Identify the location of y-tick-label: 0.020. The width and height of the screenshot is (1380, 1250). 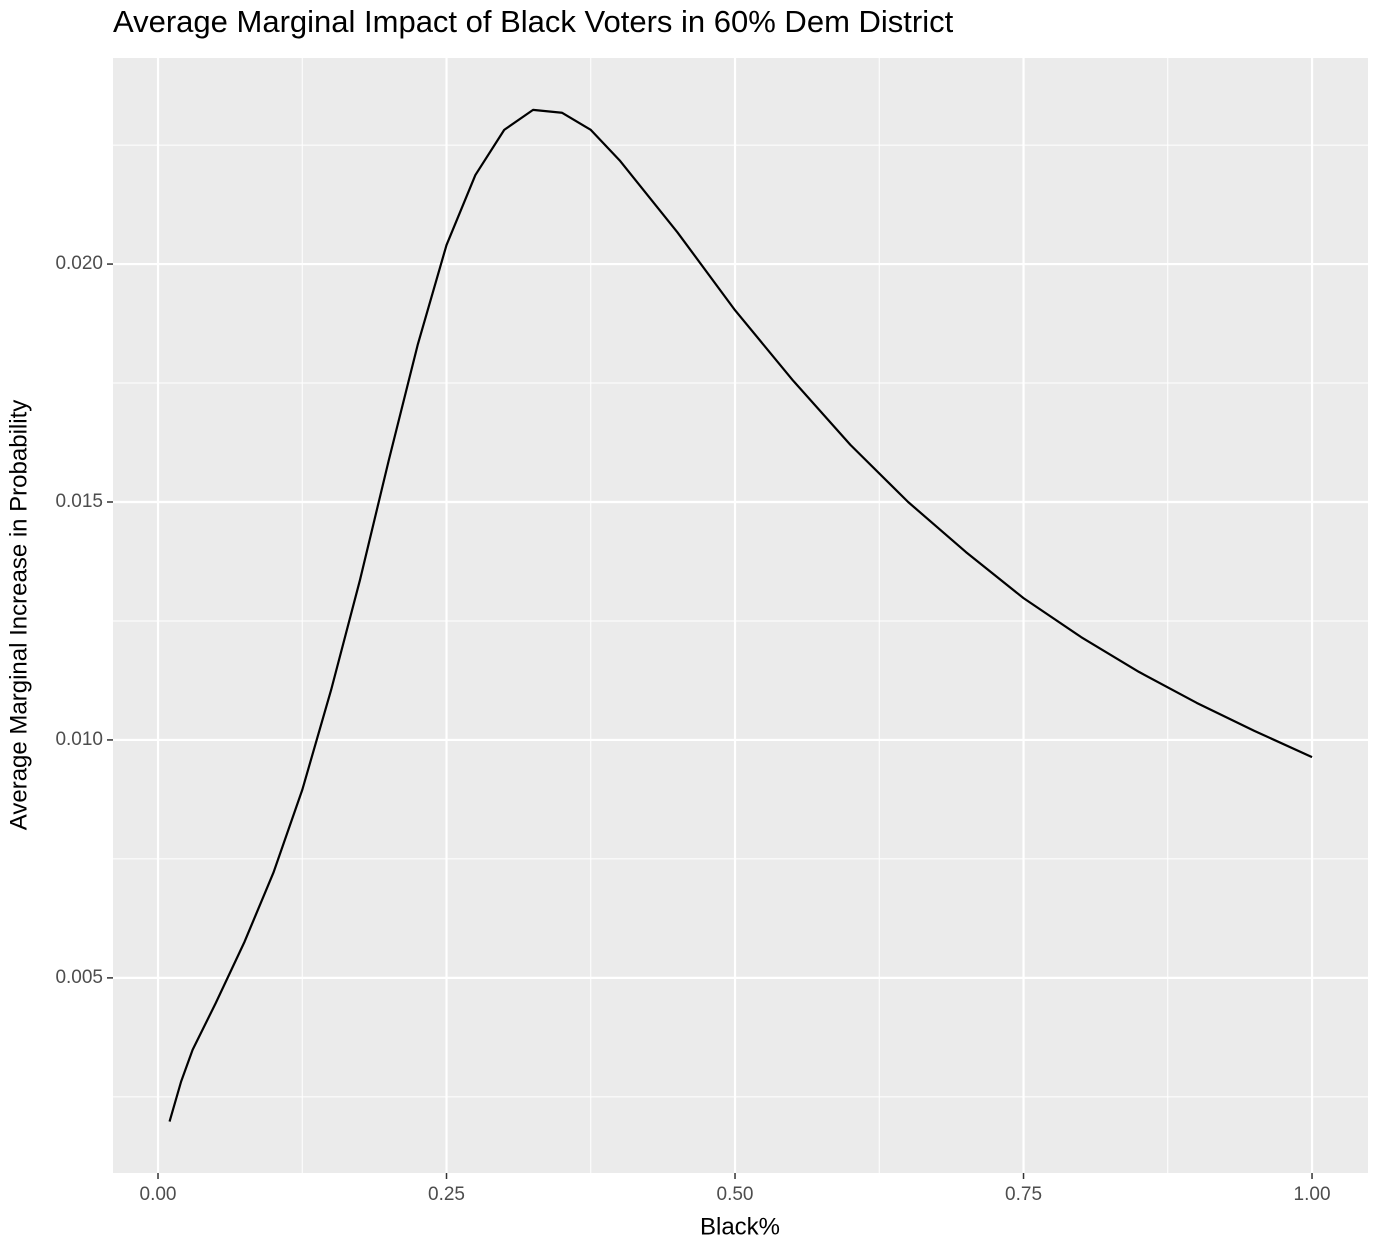
(79, 263).